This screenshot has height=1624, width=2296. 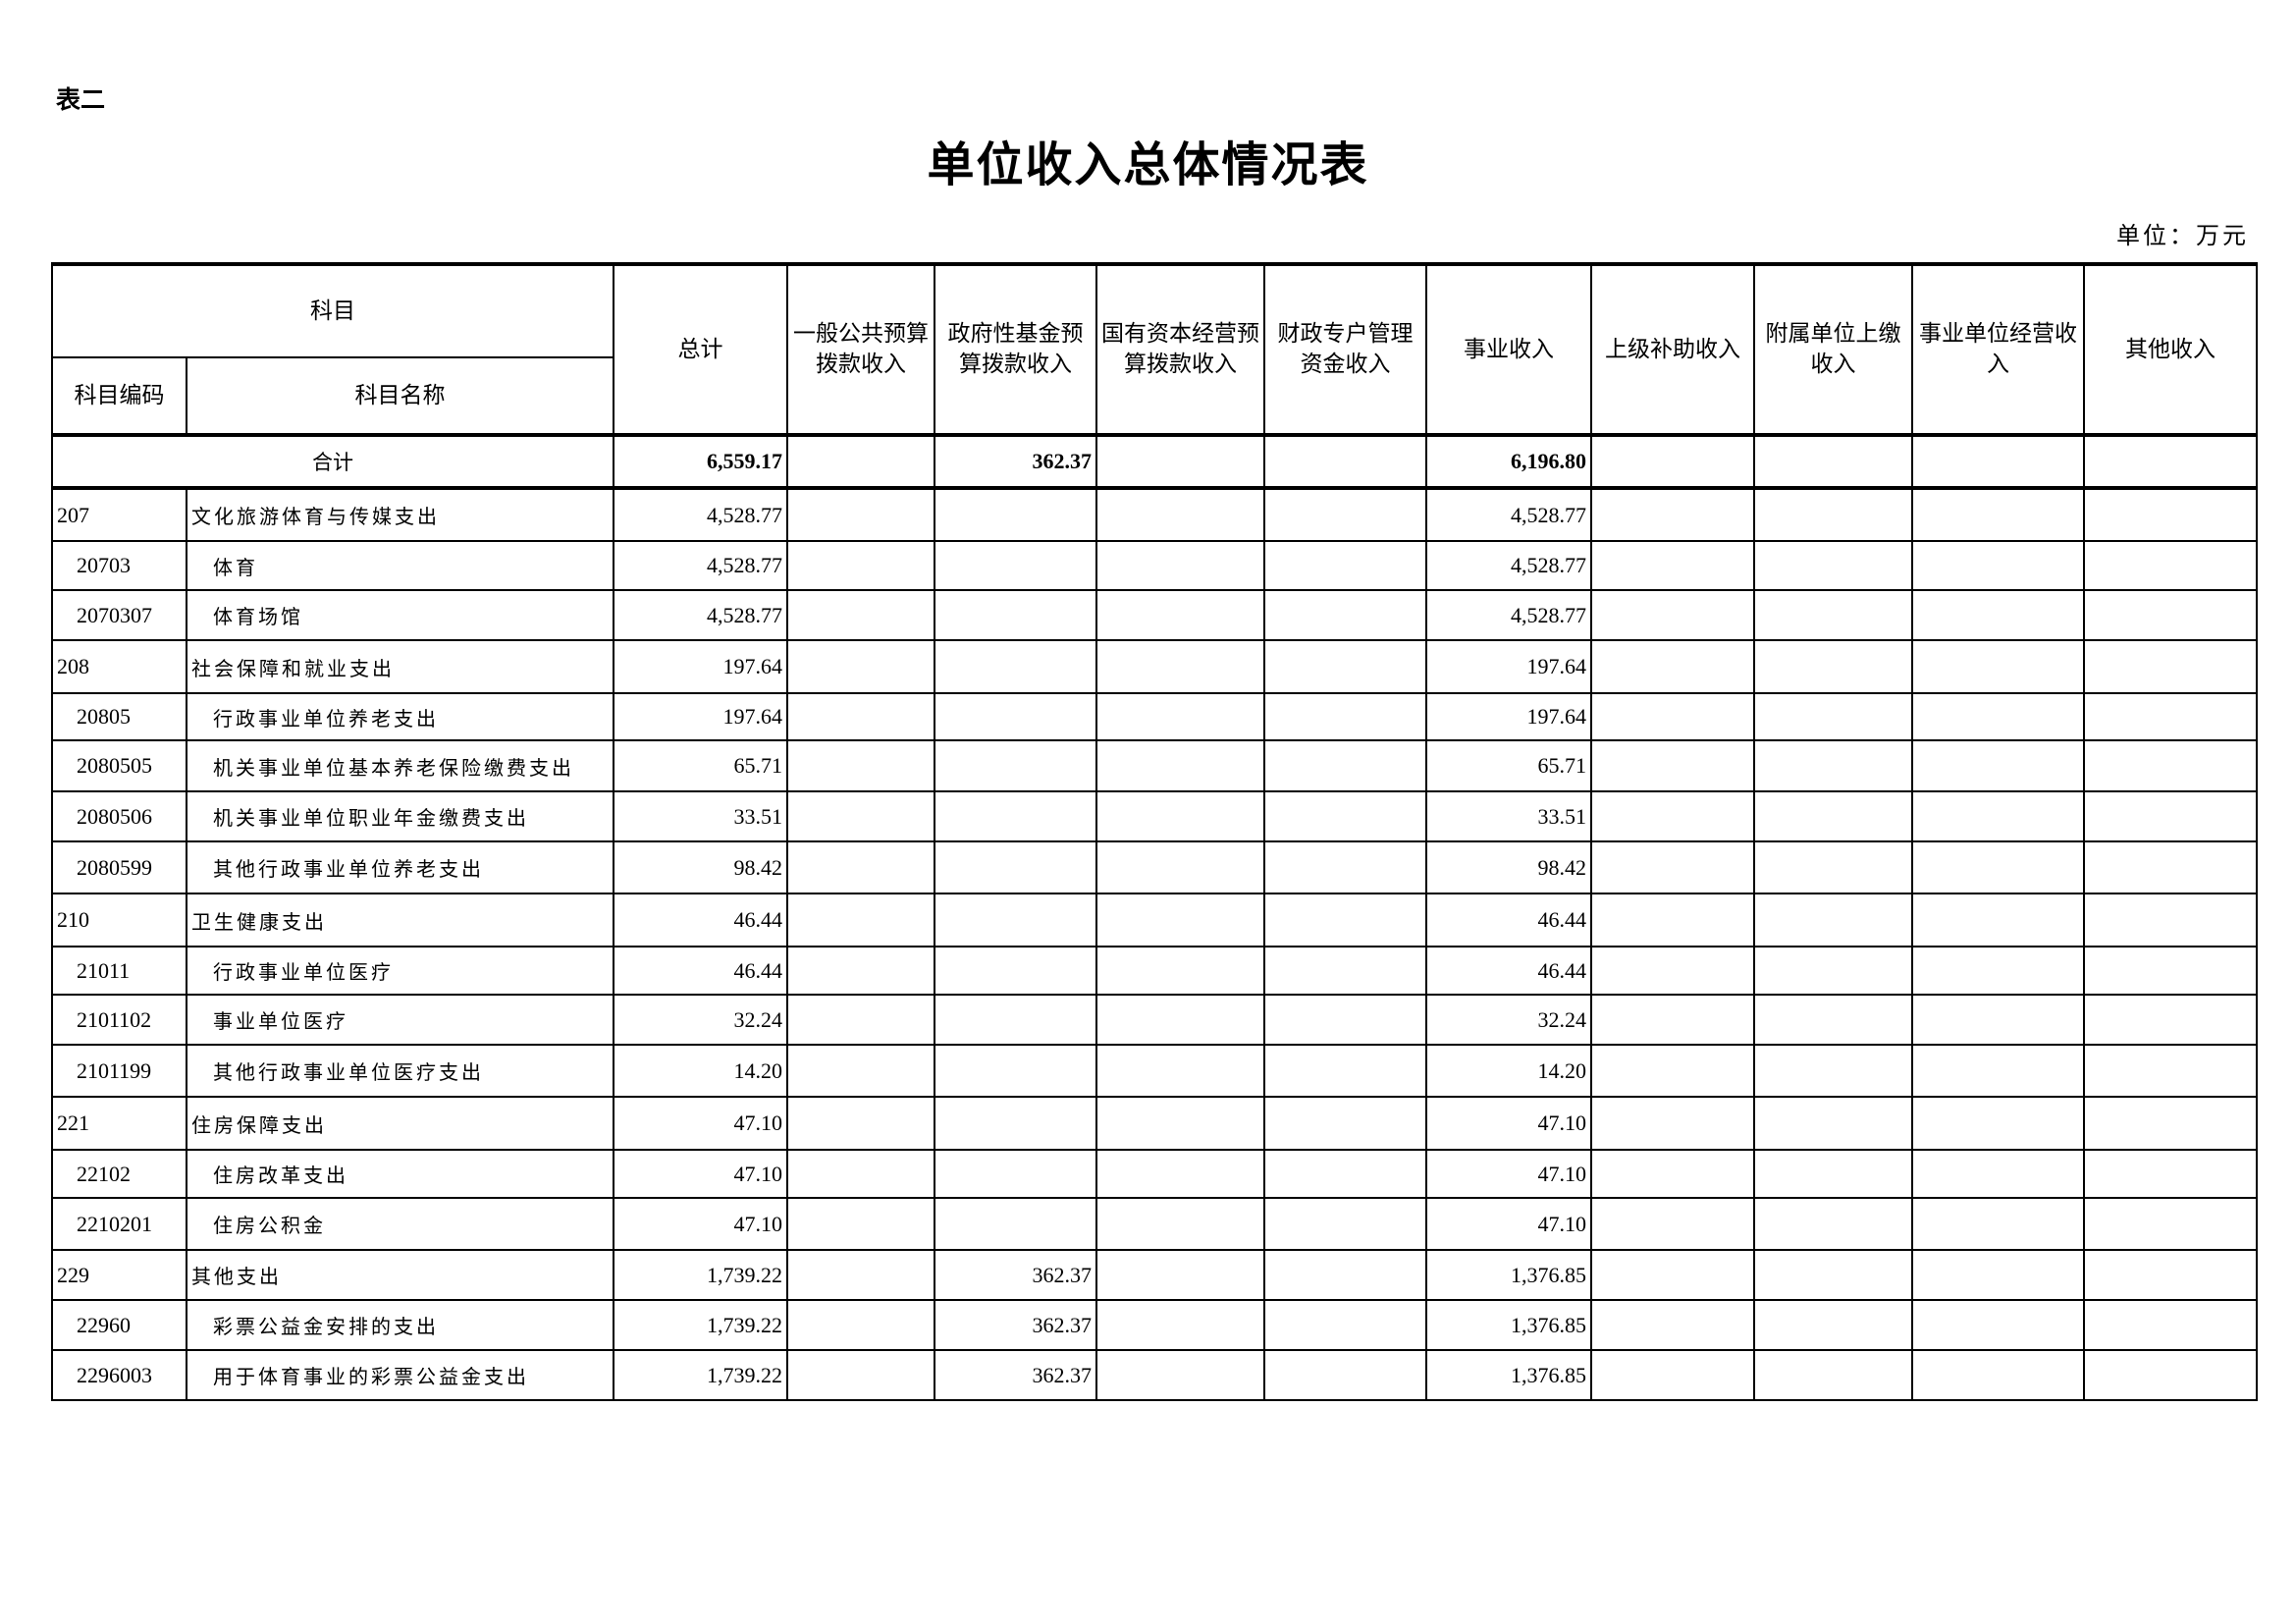 What do you see at coordinates (400, 615) in the screenshot?
I see `subject-name: 体育场馆` at bounding box center [400, 615].